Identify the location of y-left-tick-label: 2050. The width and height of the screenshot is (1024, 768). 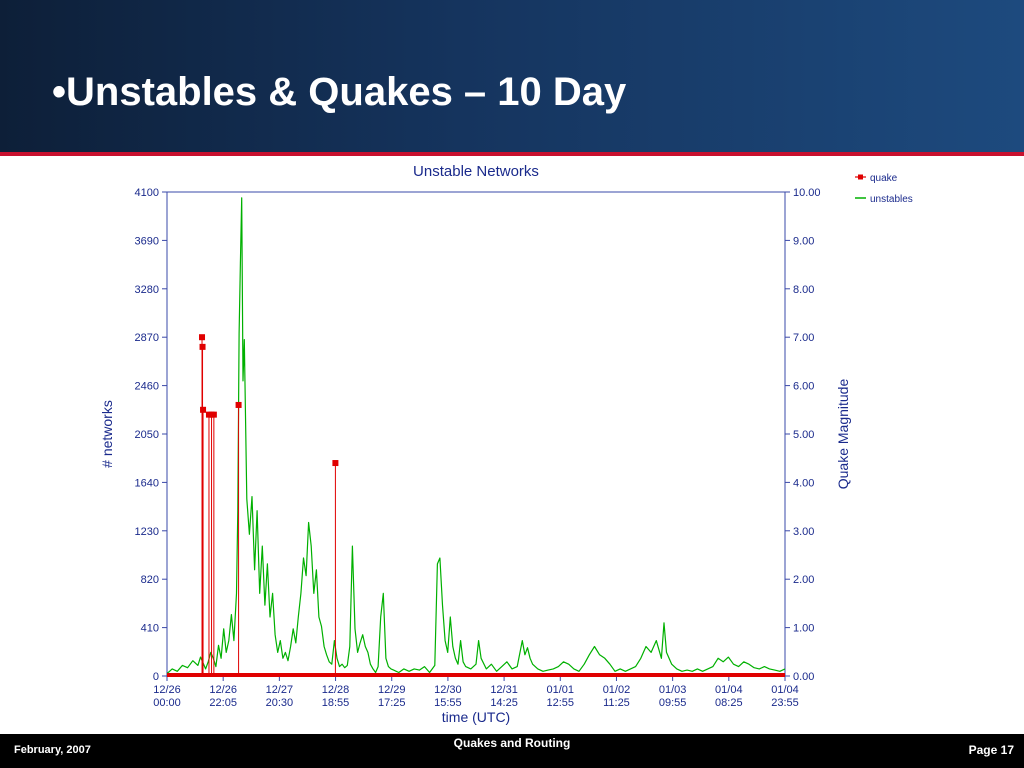
(147, 435).